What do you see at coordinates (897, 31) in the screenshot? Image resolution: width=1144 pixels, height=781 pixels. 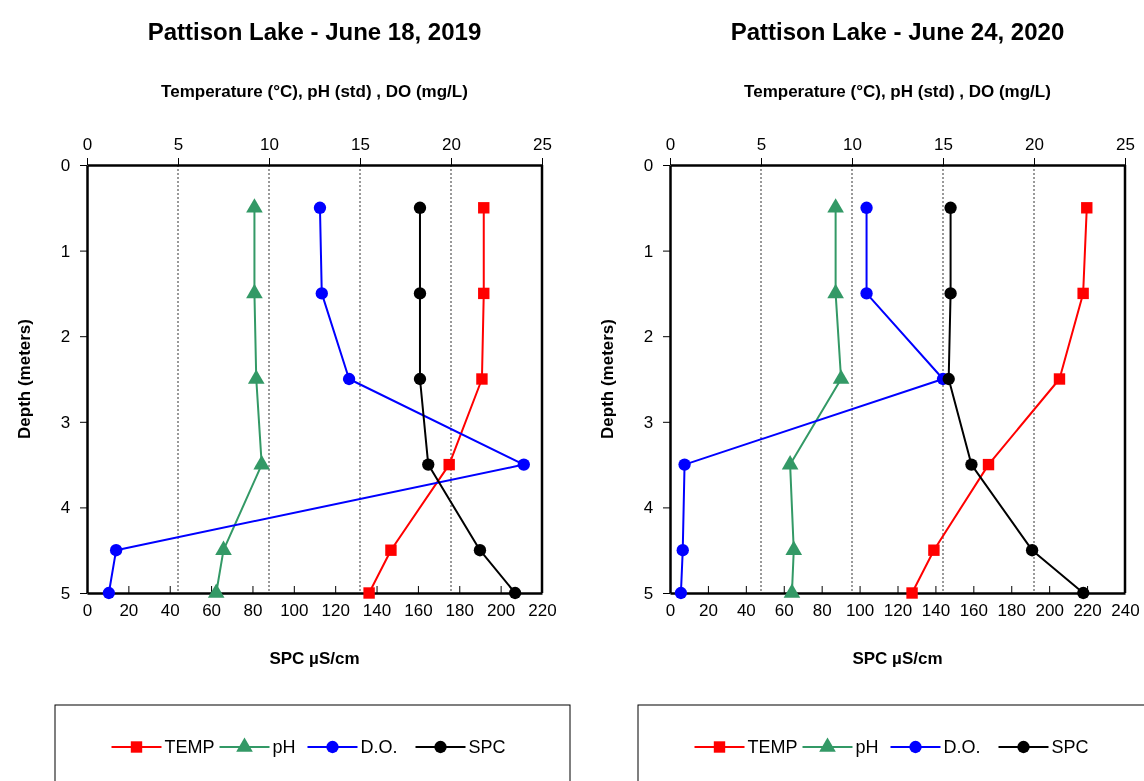 I see `chart-title: Pattison Lake - June 24, 2020` at bounding box center [897, 31].